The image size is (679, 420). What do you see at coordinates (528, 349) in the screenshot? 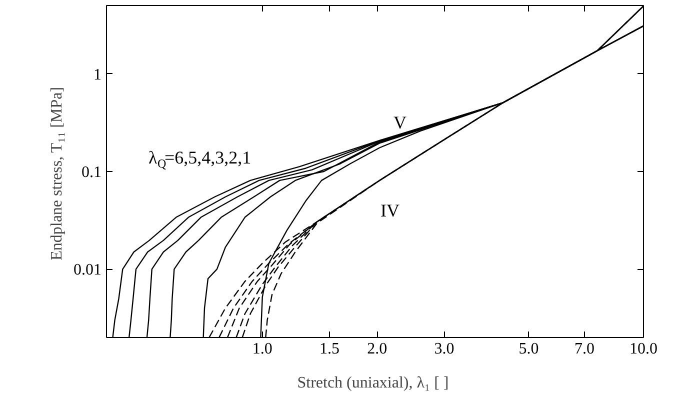
I see `x-tick-label: 5.0` at bounding box center [528, 349].